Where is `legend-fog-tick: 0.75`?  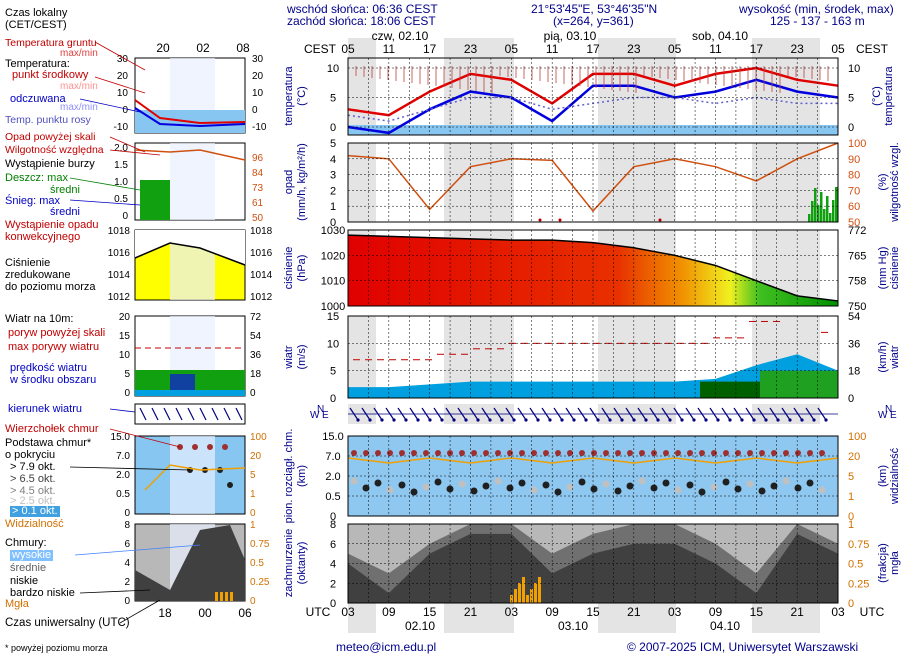 legend-fog-tick: 0.75 is located at coordinates (260, 544).